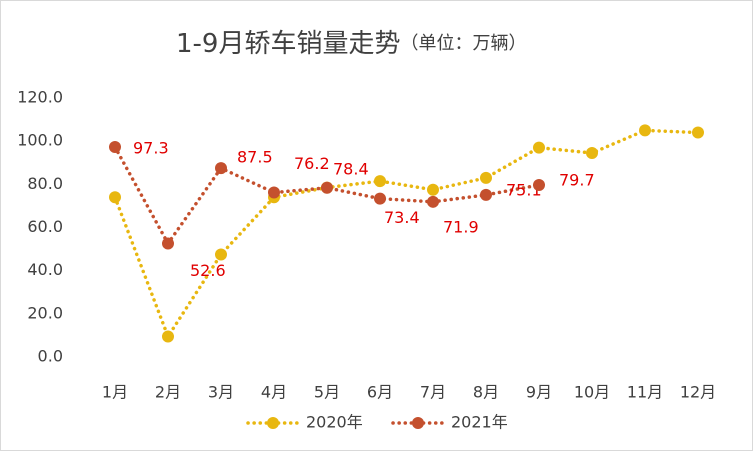  I want to click on y-tick-label: 80.0, so click(45, 183).